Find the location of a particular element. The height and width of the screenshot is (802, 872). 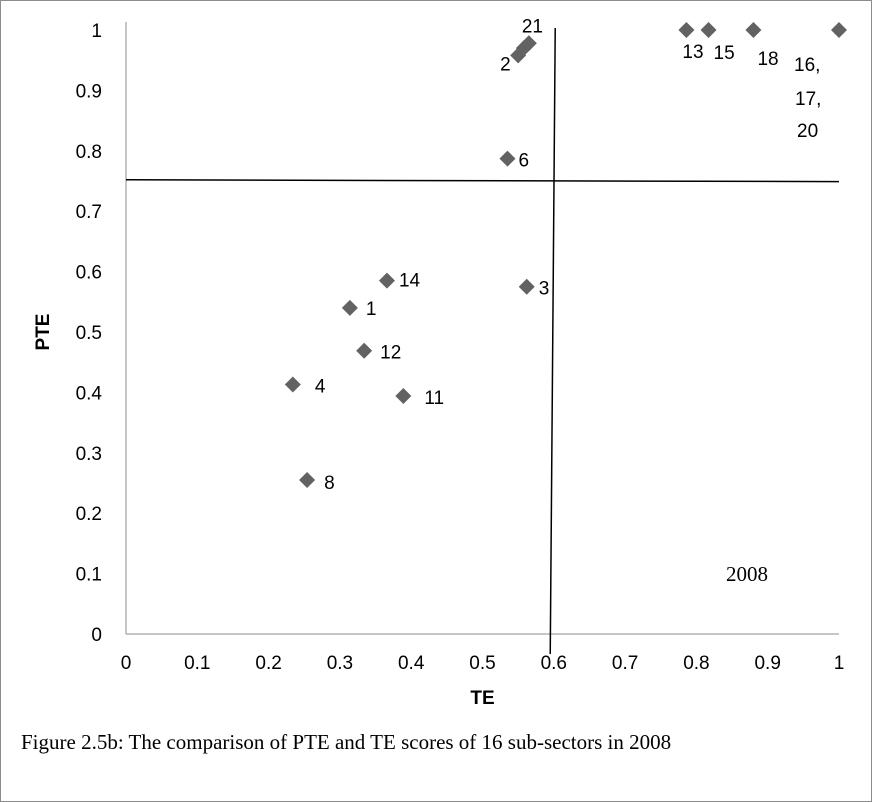

data-point-label: 18 is located at coordinates (767, 59).